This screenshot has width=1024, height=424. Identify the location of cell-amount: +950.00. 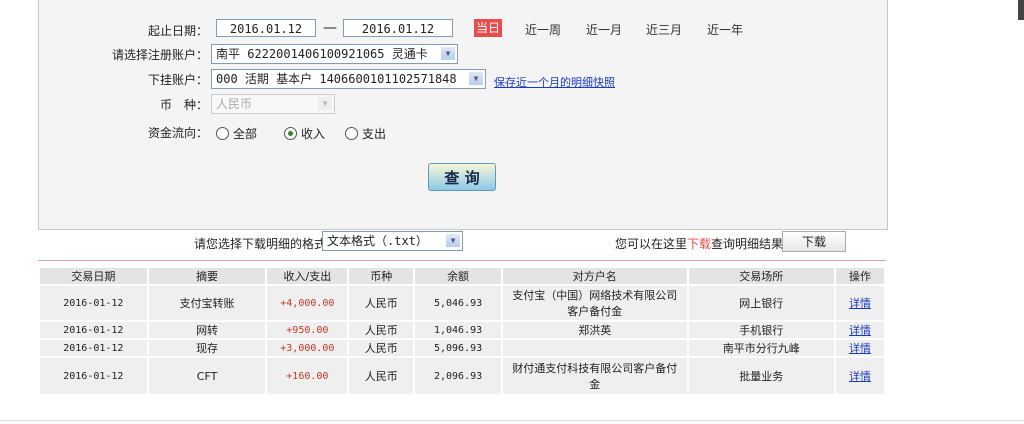
(307, 330).